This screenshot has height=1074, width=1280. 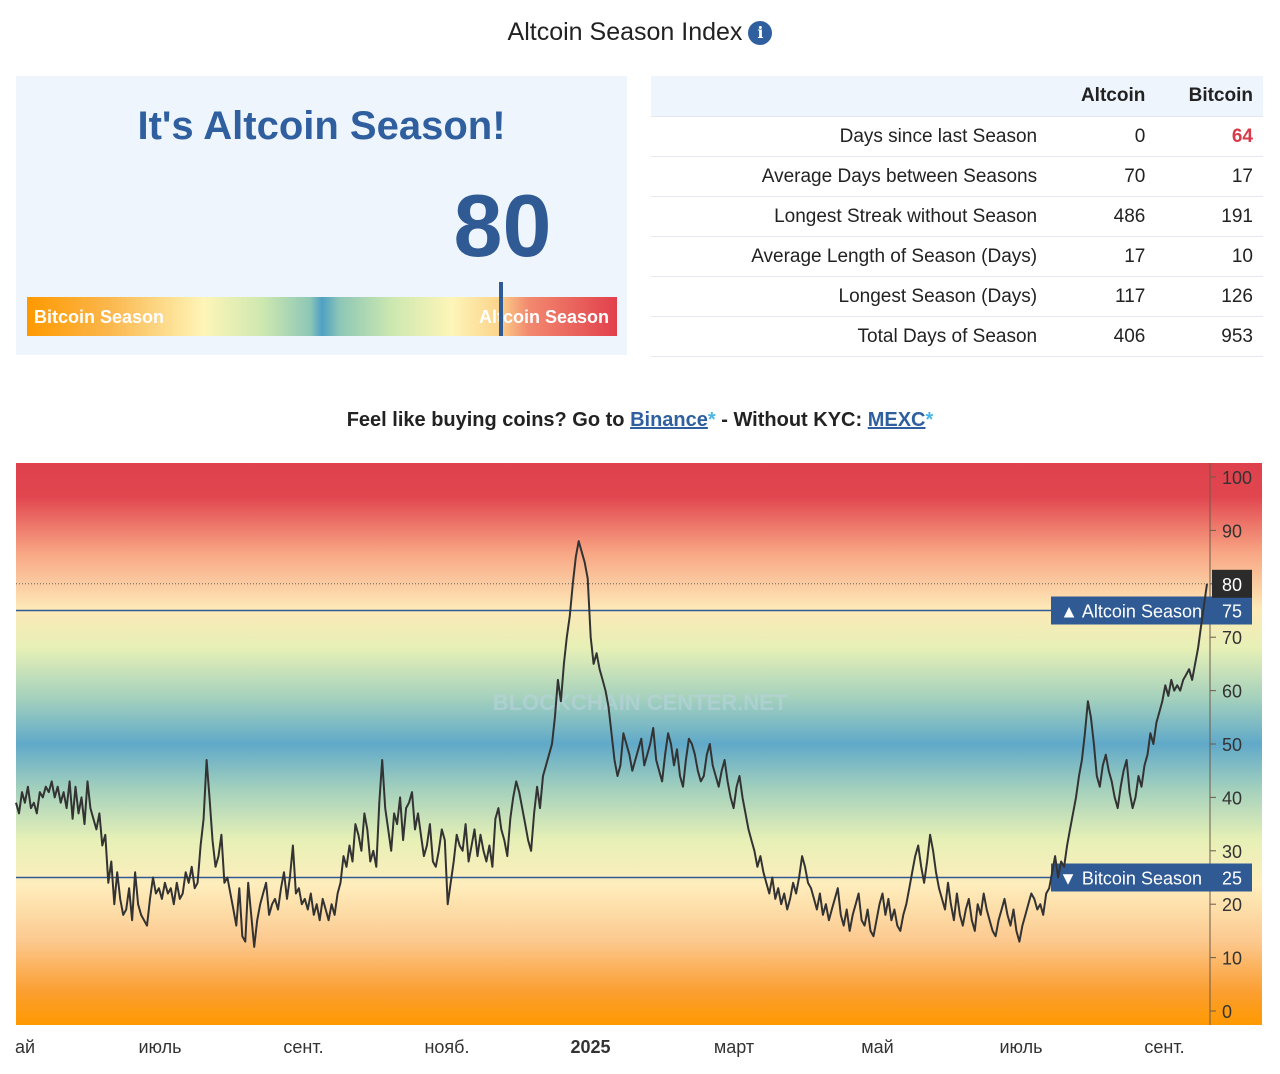 What do you see at coordinates (543, 317) in the screenshot?
I see `gauge-label-altcoin: Altcoin Season` at bounding box center [543, 317].